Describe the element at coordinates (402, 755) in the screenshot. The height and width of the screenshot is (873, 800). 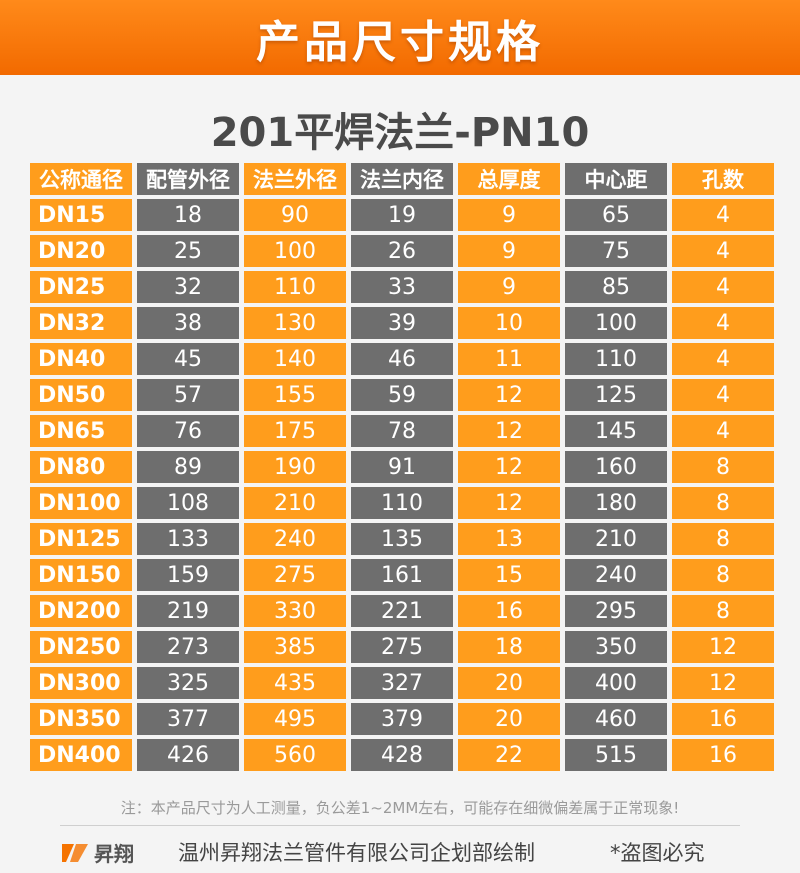
I see `table-cell: 428` at that location.